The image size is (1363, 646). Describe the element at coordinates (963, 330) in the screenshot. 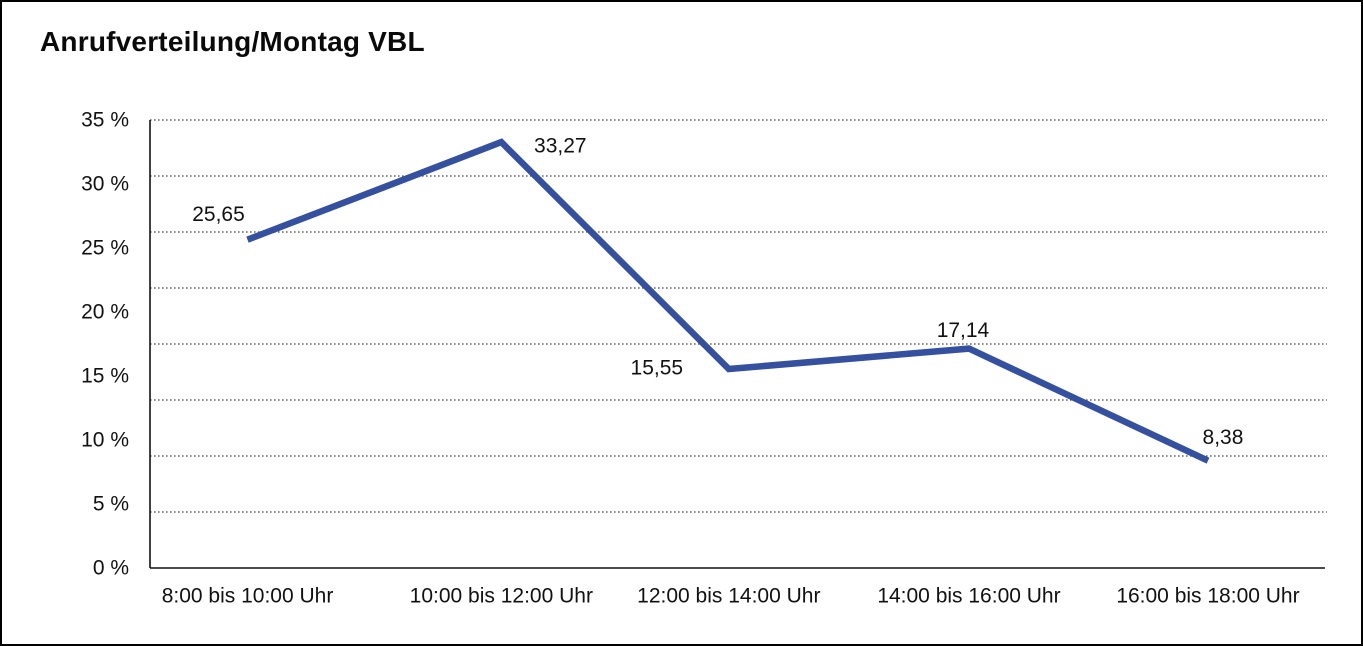

I see `data-point-label: 17,14` at that location.